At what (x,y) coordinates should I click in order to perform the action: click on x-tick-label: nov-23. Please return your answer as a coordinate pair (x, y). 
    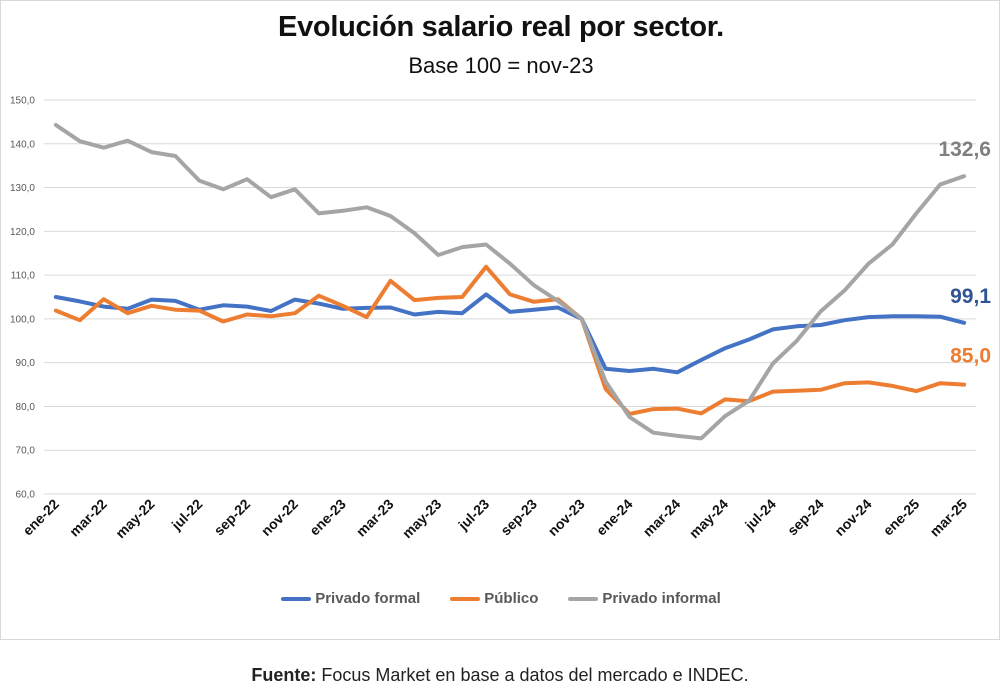
    Looking at the image, I should click on (566, 517).